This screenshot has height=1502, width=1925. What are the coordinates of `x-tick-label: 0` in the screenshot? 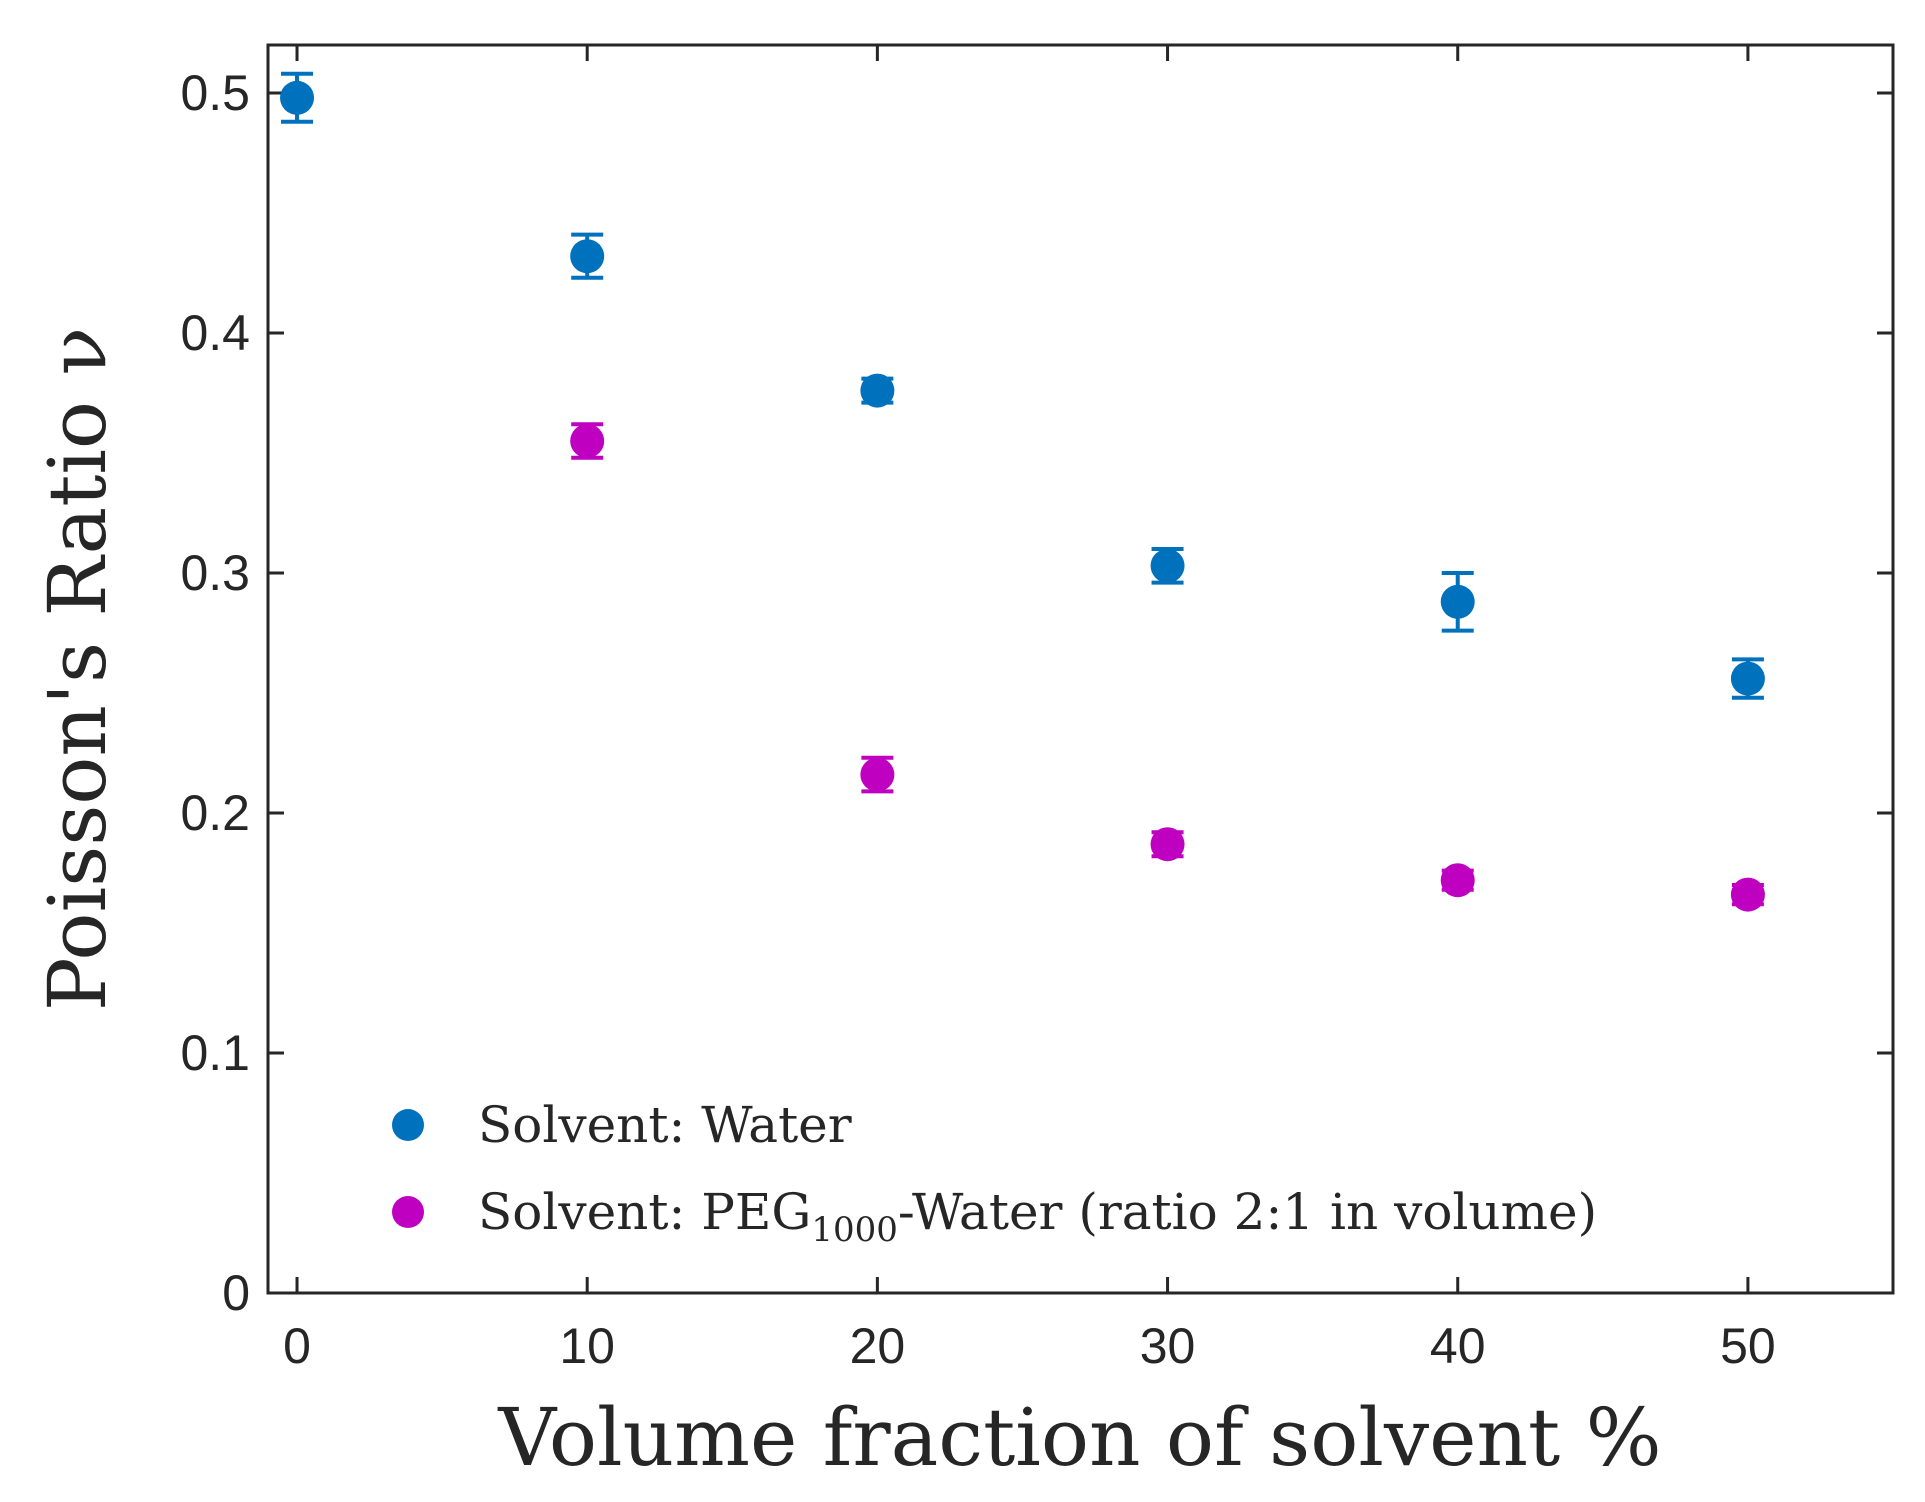 It's located at (297, 1346).